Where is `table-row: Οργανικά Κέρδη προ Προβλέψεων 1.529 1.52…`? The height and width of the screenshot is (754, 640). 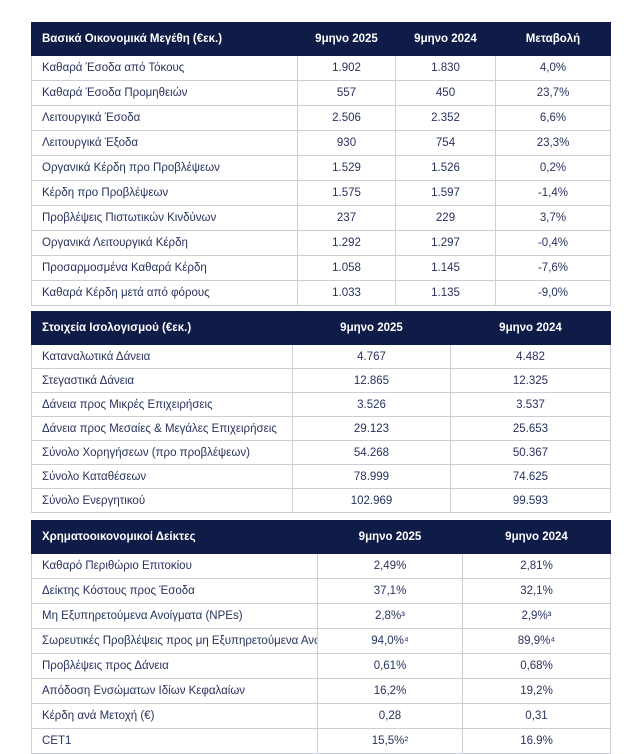
table-row: Οργανικά Κέρδη προ Προβλέψεων 1.529 1.52… is located at coordinates (321, 168).